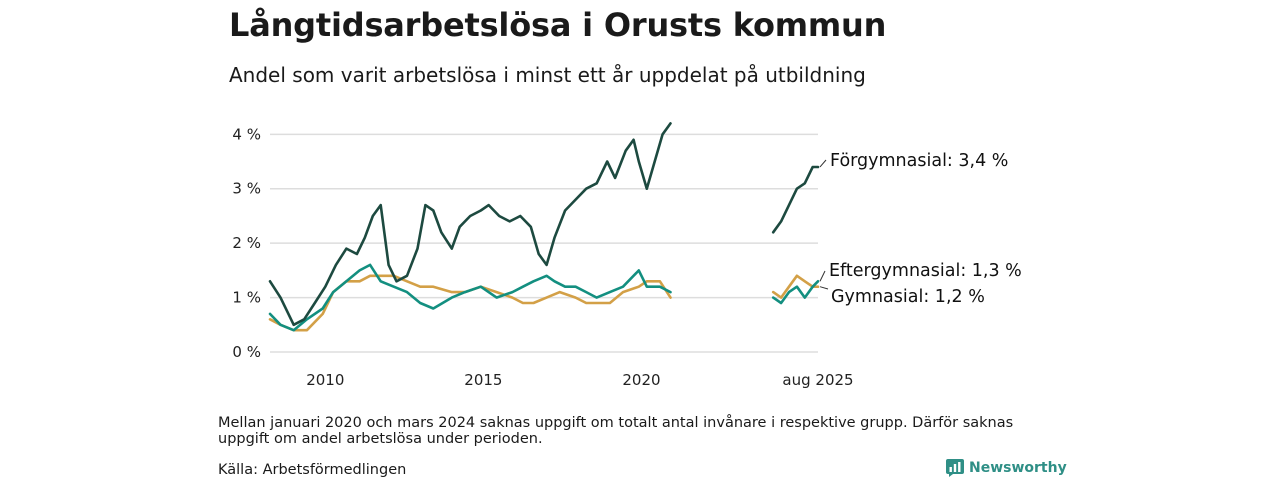 The image size is (1280, 480). Describe the element at coordinates (919, 161) in the screenshot. I see `series-label-förgymnasial: Förgymnasial: 3,4 %` at that location.